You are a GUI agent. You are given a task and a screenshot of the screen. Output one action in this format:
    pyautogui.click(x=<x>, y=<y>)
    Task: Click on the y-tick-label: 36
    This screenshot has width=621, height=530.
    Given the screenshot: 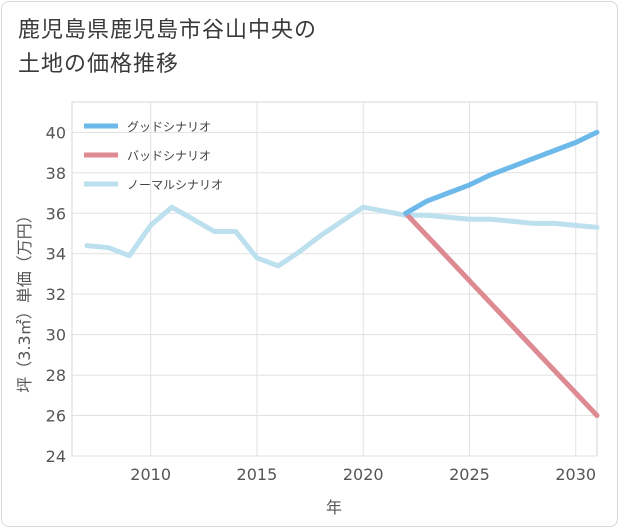 What is the action you would take?
    pyautogui.click(x=56, y=213)
    